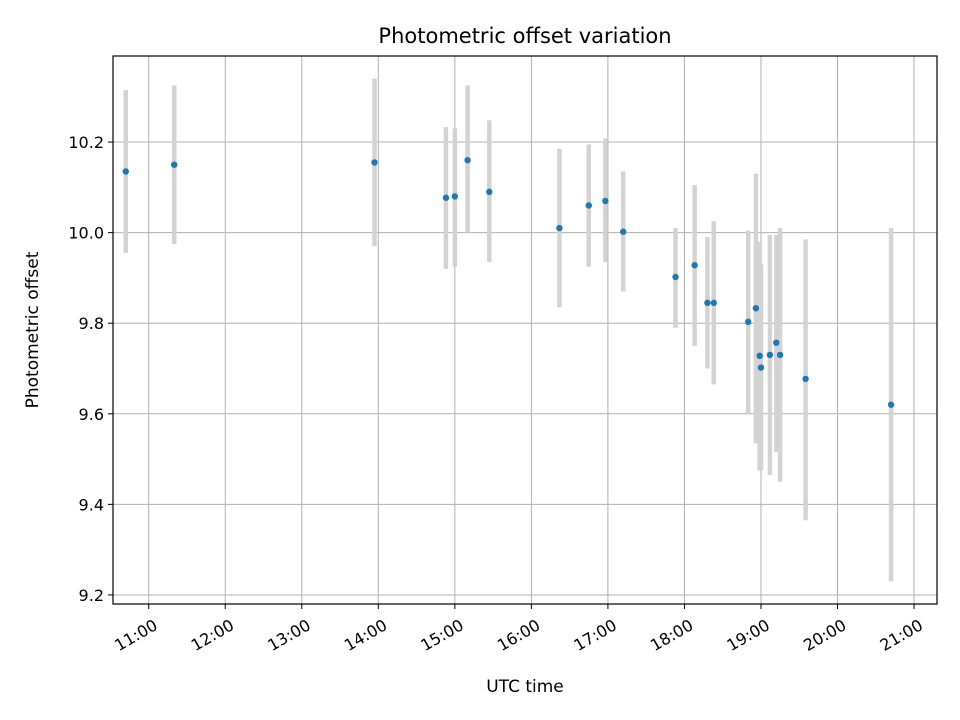 This screenshot has height=720, width=960. What do you see at coordinates (824, 635) in the screenshot?
I see `x-tick-label: 20:00` at bounding box center [824, 635].